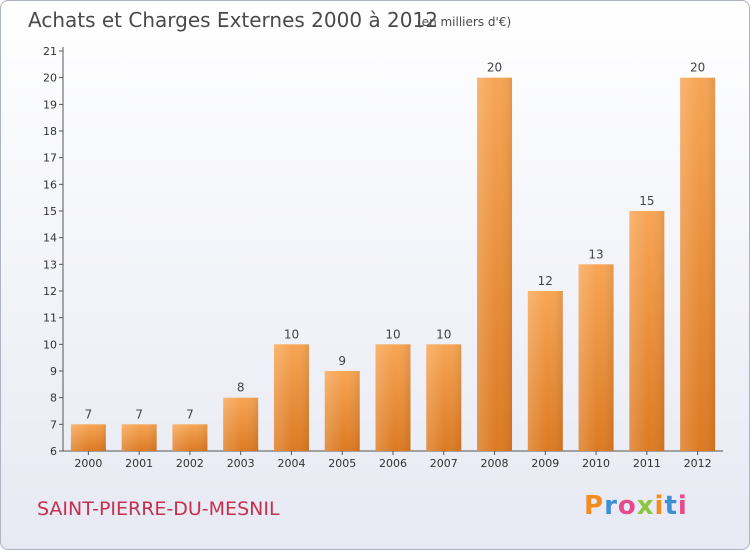 The width and height of the screenshot is (750, 550). Describe the element at coordinates (50, 184) in the screenshot. I see `y-tick-label: 16` at that location.